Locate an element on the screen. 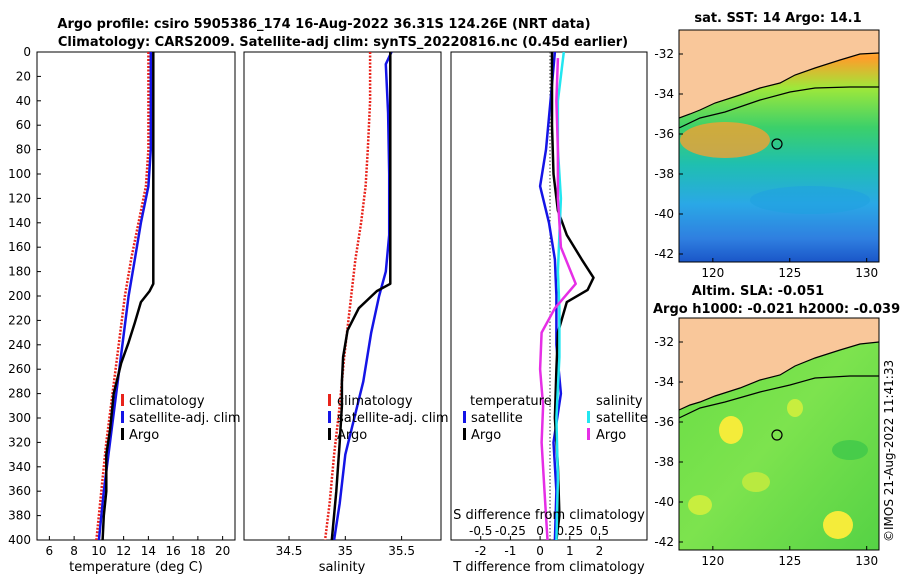  y-tick-label: 80 is located at coordinates (23, 150).